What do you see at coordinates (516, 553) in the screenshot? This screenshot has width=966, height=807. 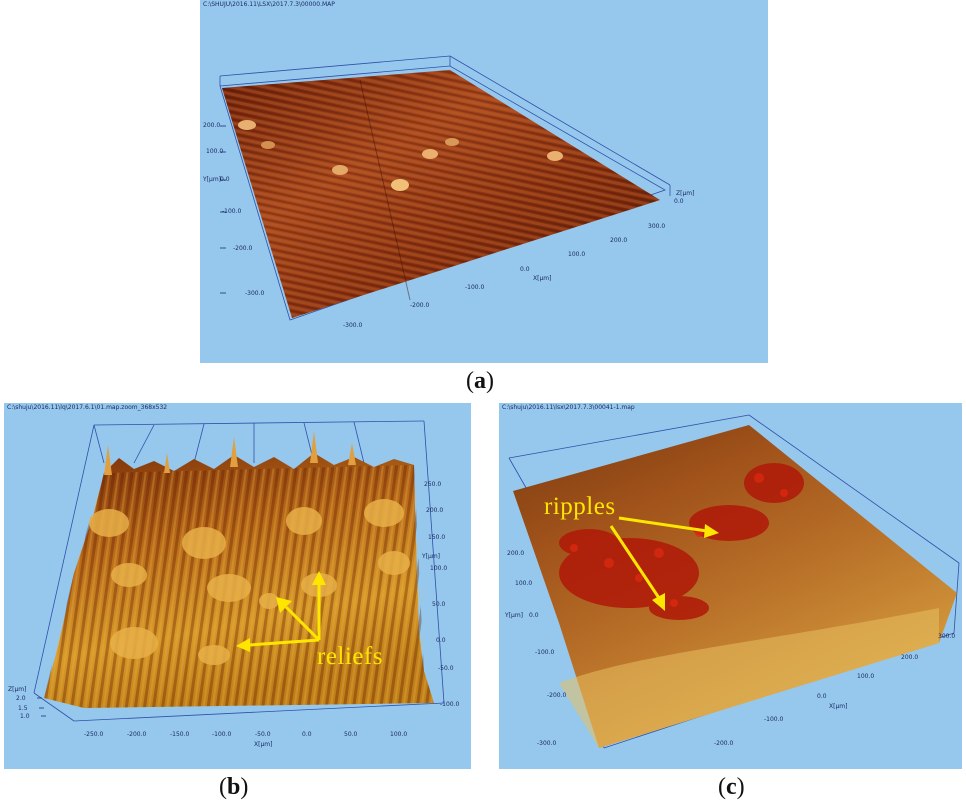 I see `panel-c-y-tick: 200.0` at bounding box center [516, 553].